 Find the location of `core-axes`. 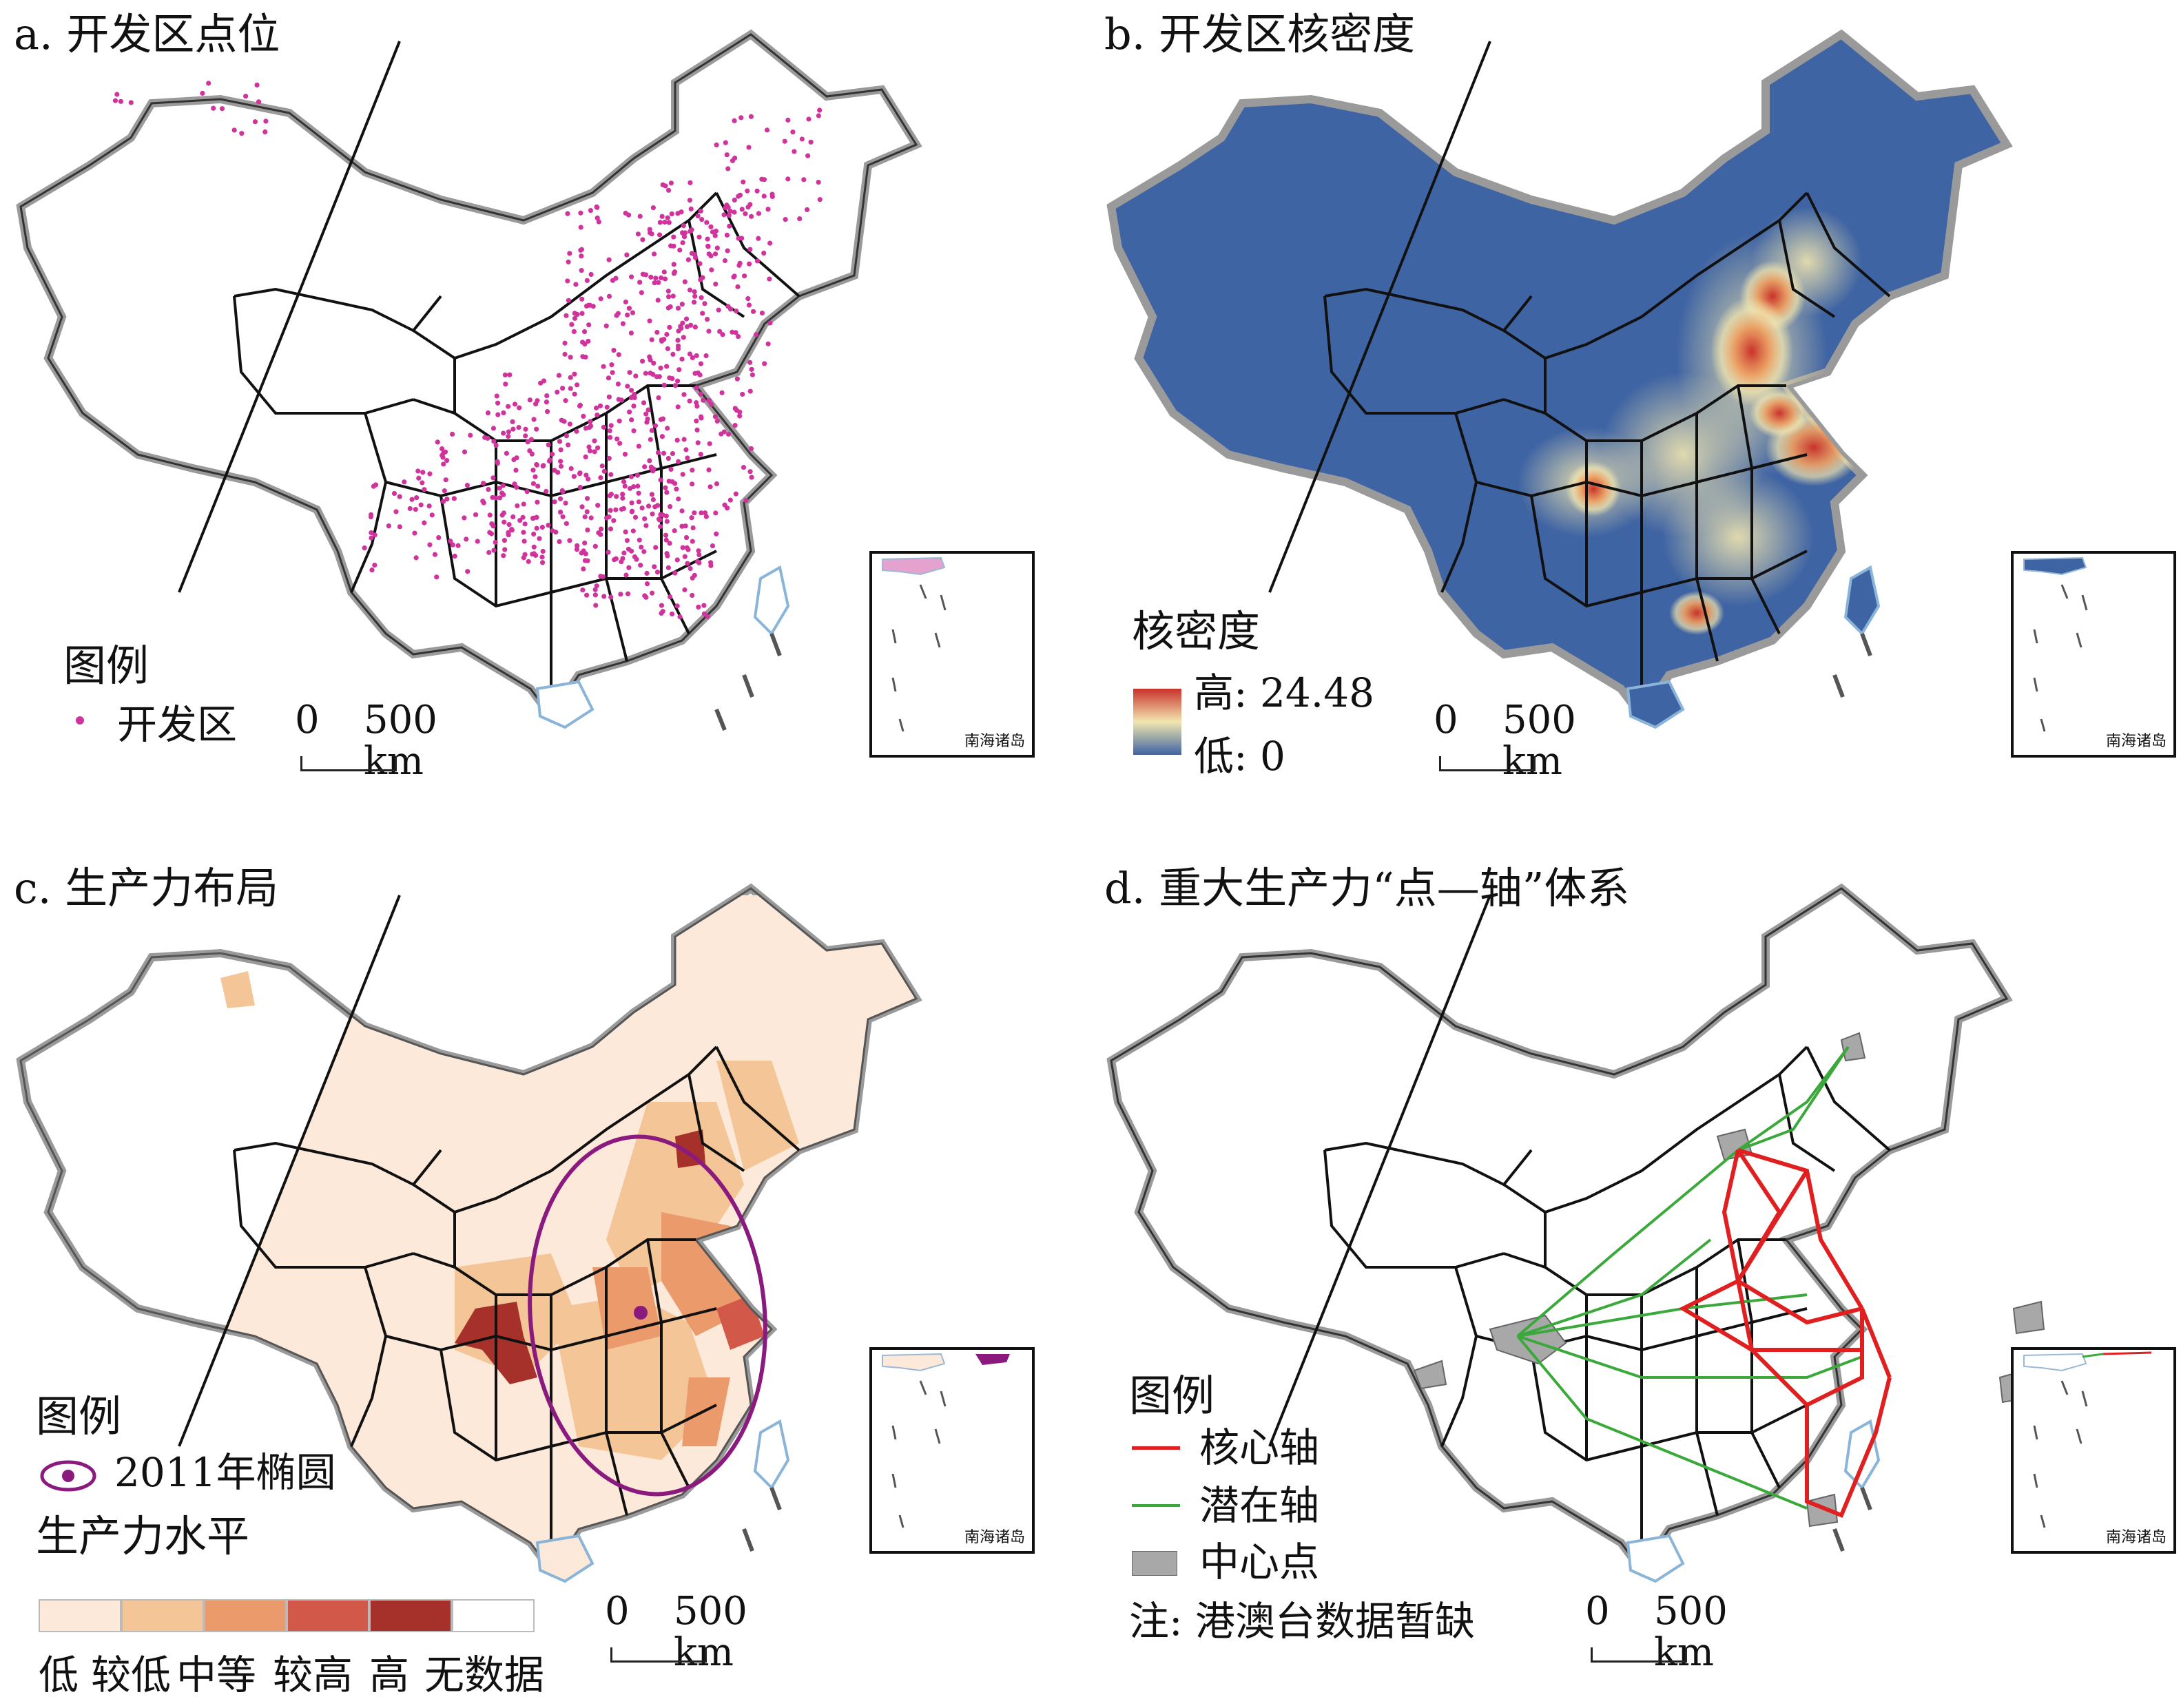

core-axes is located at coordinates (1785, 1333).